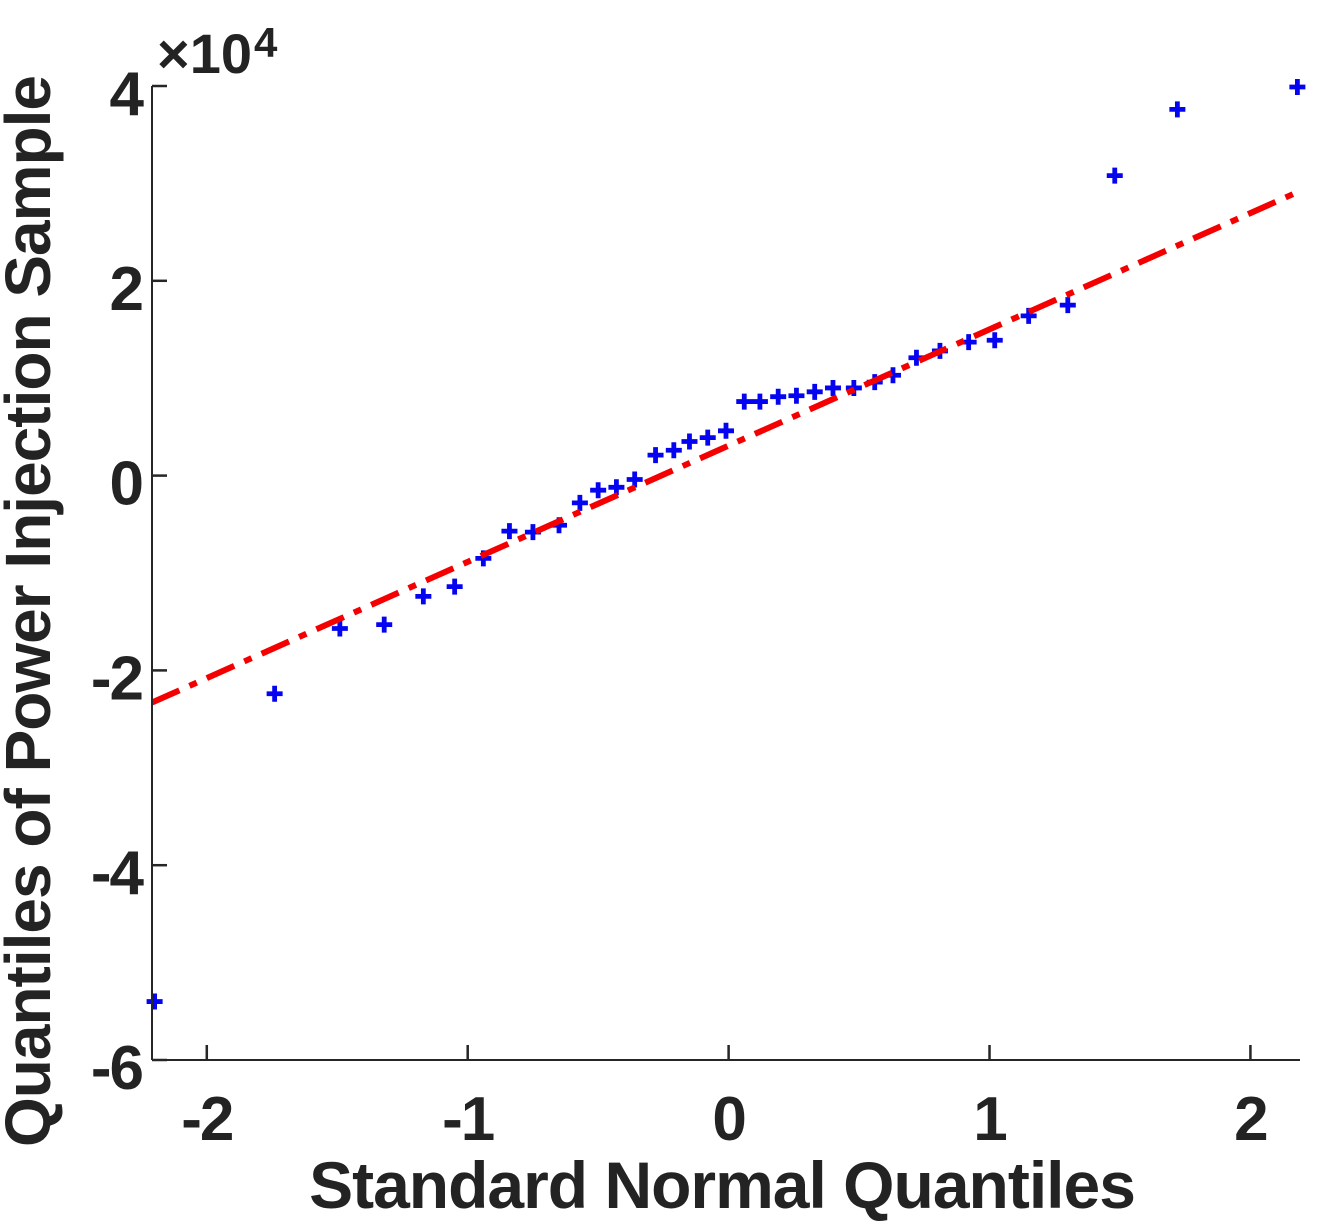  I want to click on x-axis-title: Standard Normal Quantiles, so click(722, 1185).